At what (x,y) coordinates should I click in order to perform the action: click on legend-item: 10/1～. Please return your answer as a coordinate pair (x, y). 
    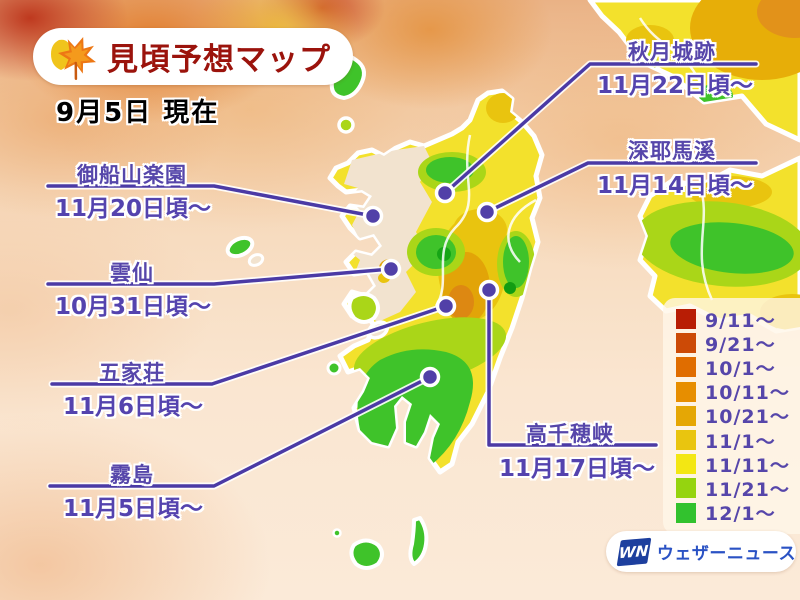
    Looking at the image, I should click on (738, 367).